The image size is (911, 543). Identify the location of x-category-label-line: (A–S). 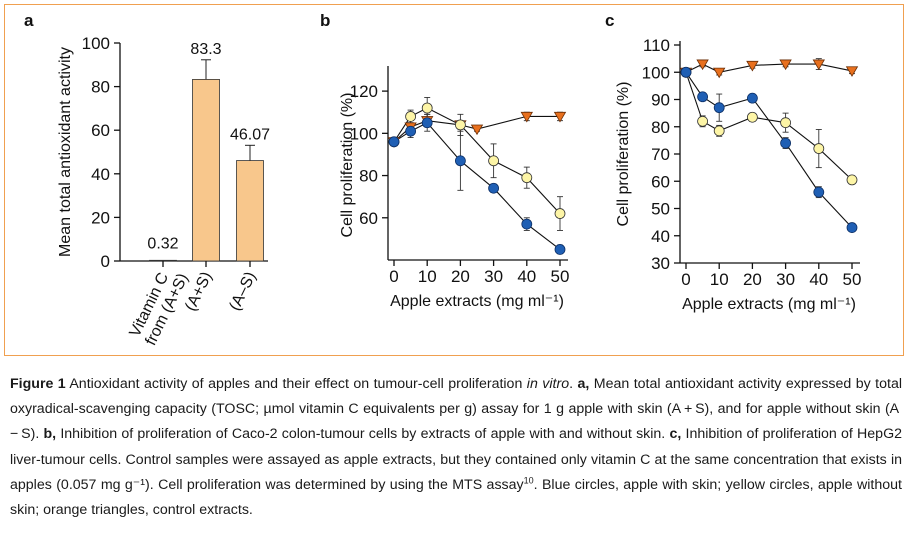
(242, 291).